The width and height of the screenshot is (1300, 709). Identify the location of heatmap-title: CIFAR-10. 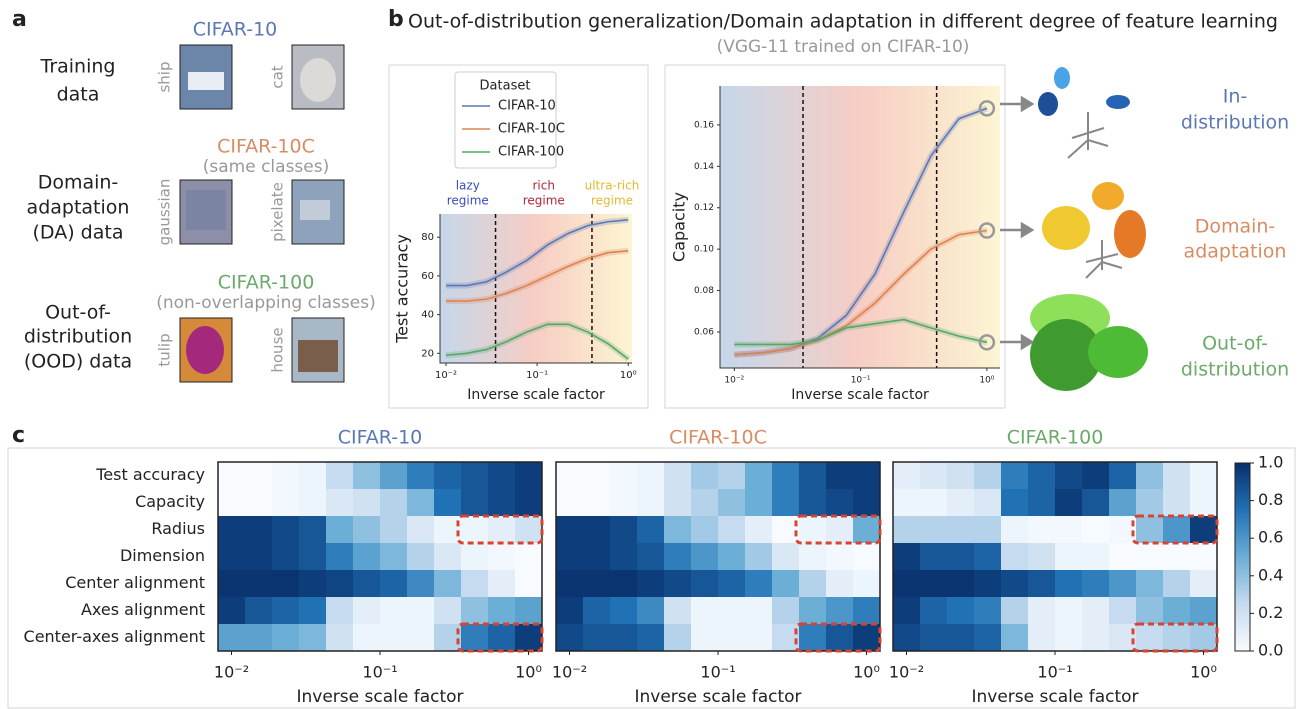
(380, 438).